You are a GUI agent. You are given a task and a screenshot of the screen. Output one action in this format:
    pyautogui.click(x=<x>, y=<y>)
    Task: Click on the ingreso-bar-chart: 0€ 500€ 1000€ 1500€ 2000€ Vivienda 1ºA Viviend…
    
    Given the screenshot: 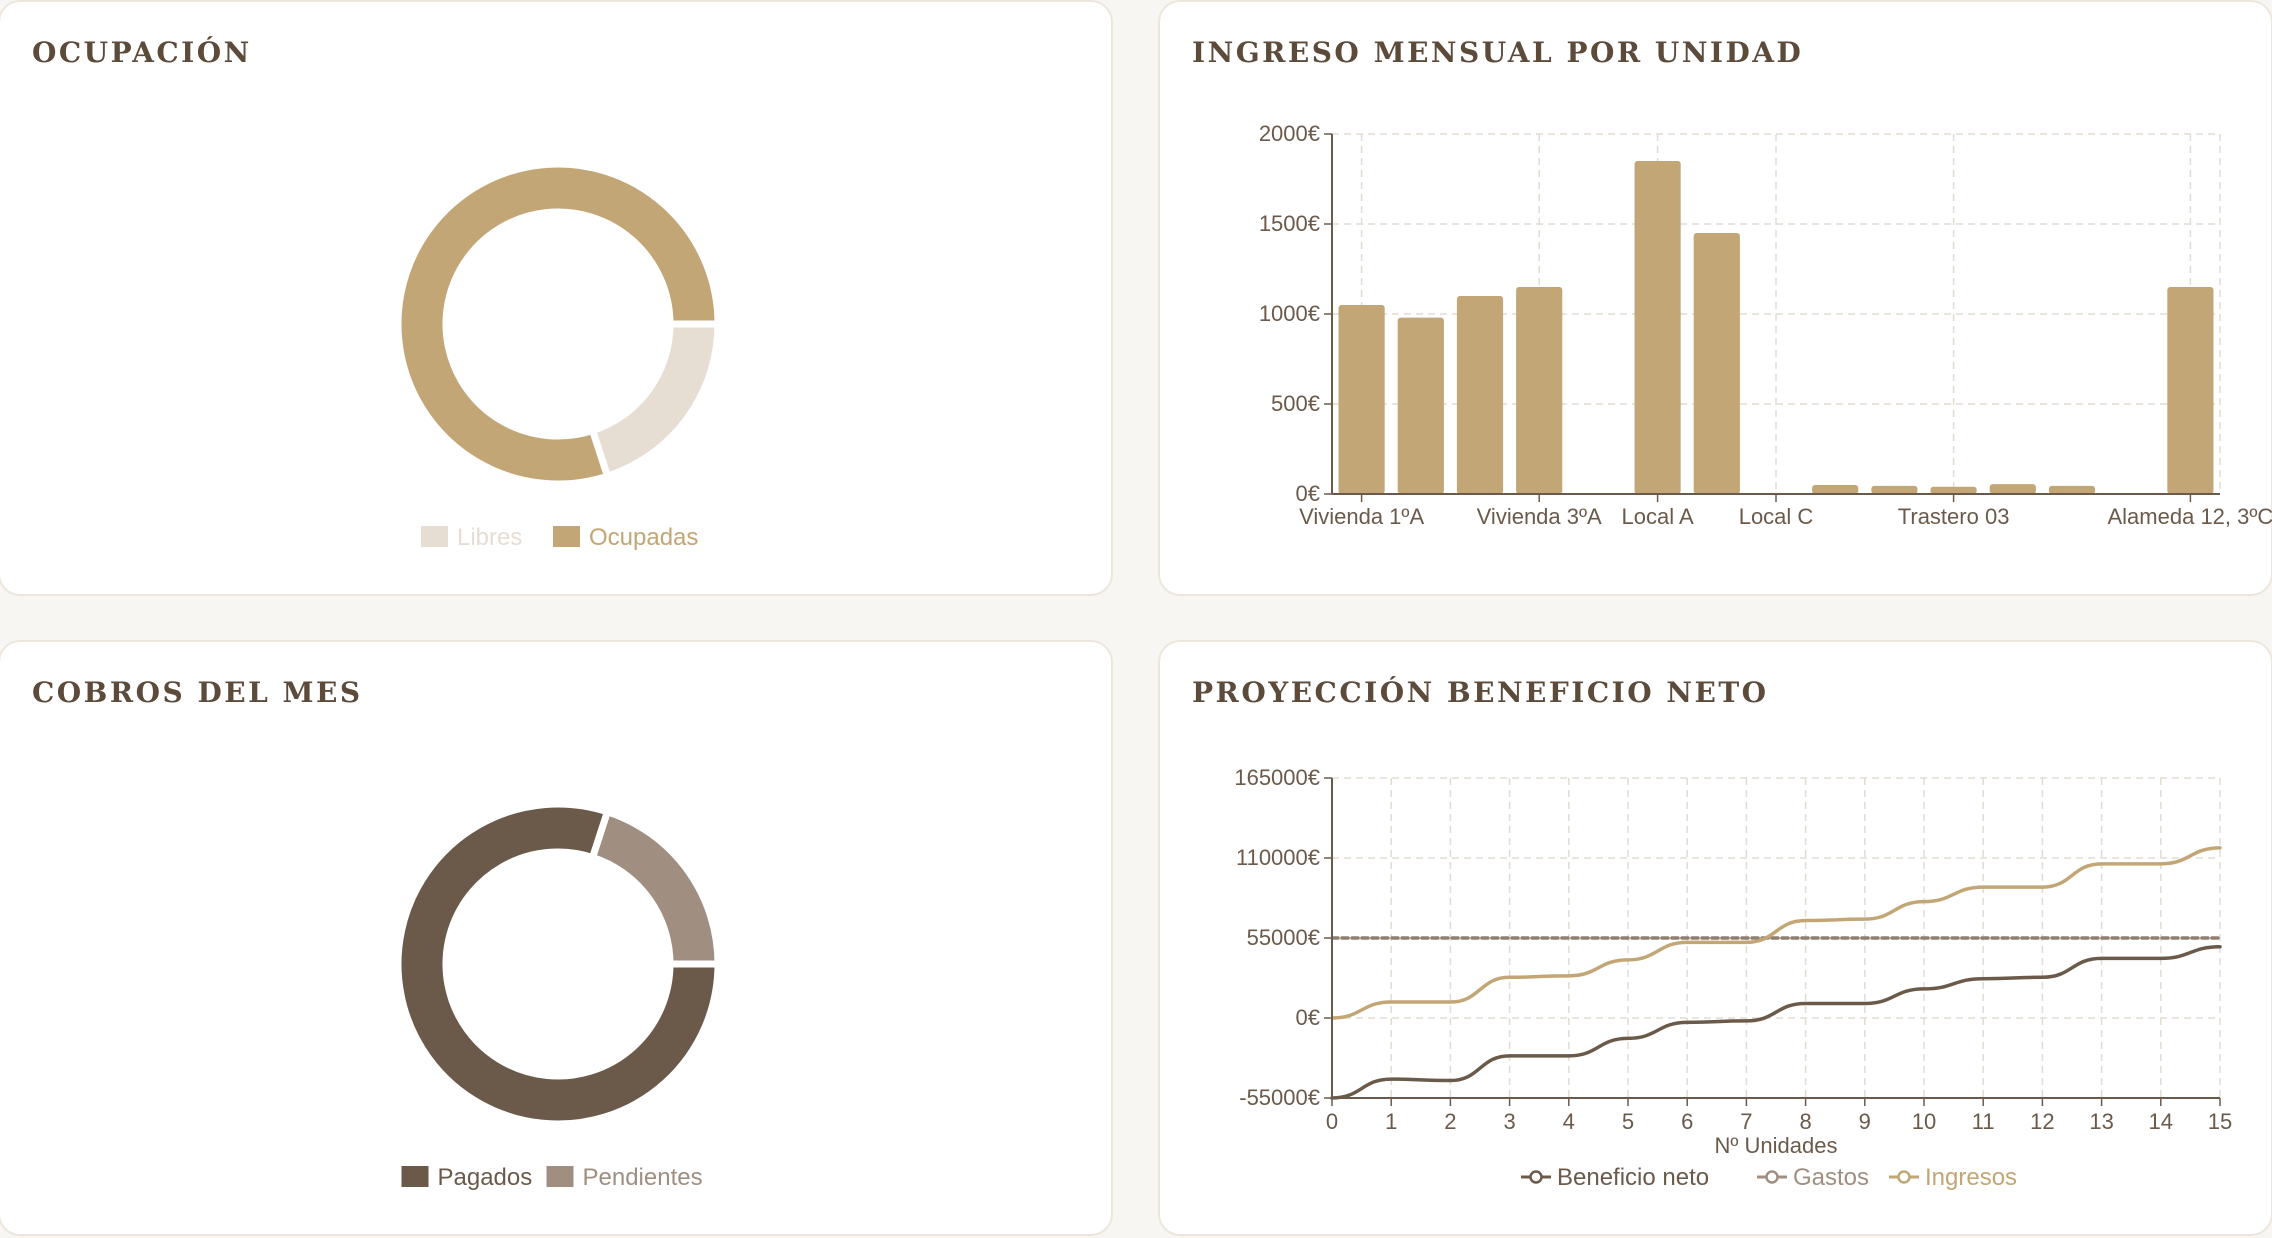 What is the action you would take?
    pyautogui.click(x=1765, y=325)
    